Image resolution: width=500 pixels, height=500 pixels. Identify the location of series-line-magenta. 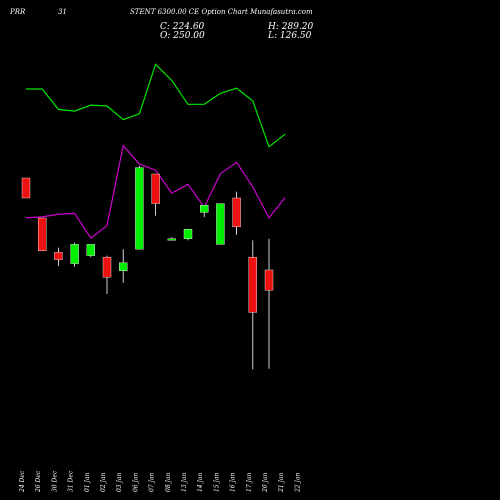
(155, 191).